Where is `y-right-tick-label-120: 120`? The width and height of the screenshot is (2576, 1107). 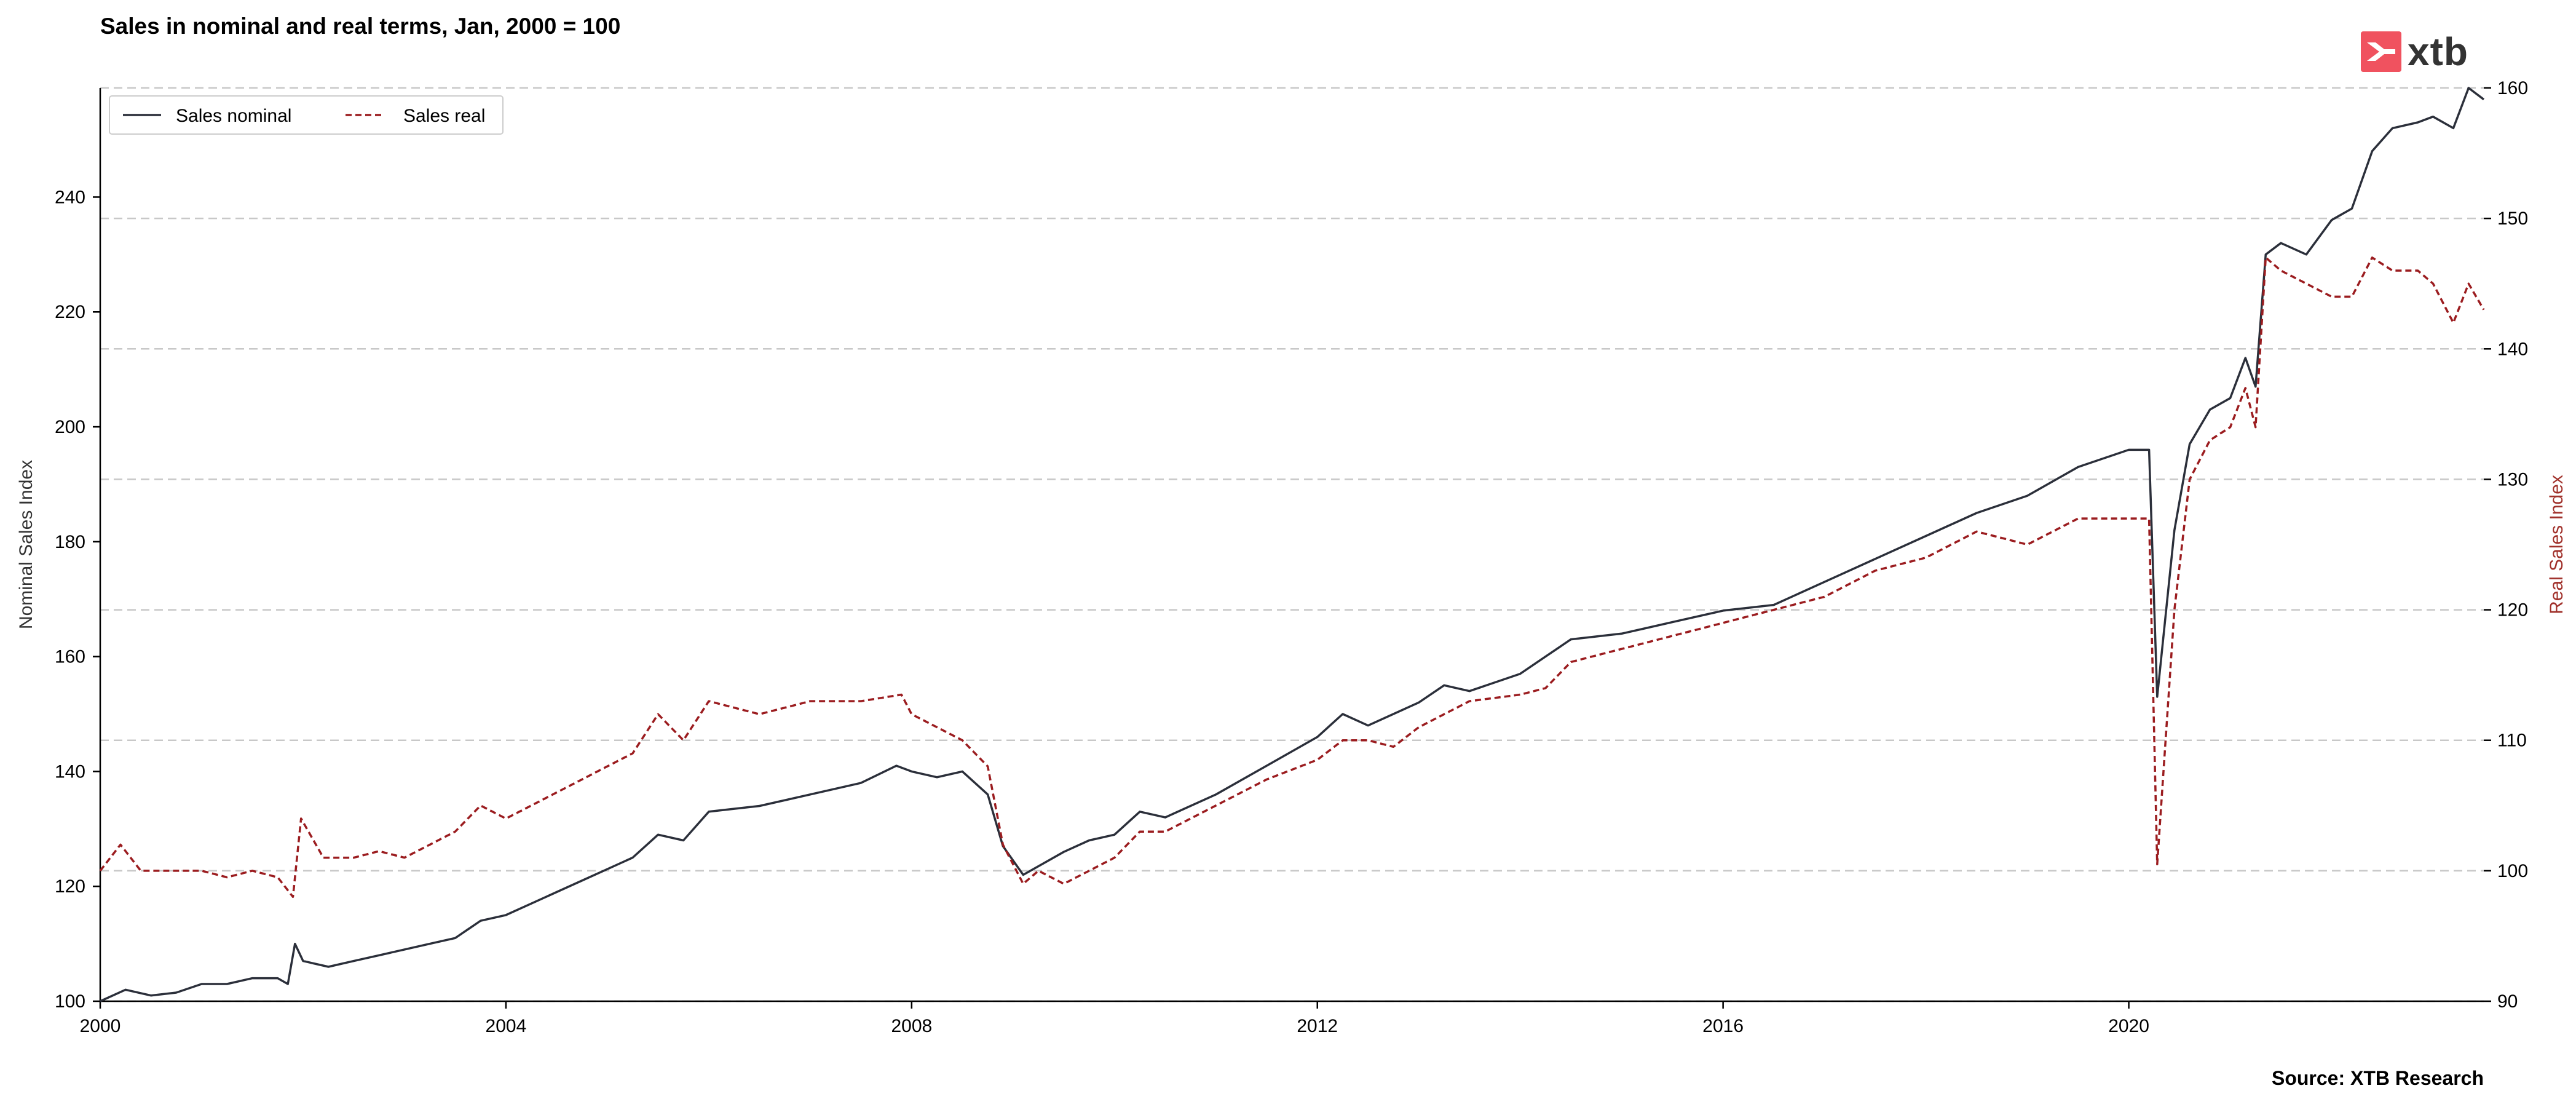
y-right-tick-label-120: 120 is located at coordinates (2513, 610).